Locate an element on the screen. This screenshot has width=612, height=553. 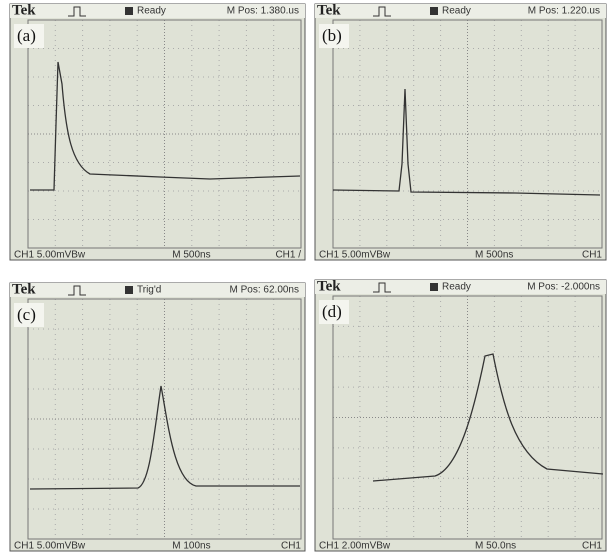
position: M Pos: 1.220.us is located at coordinates (564, 11).